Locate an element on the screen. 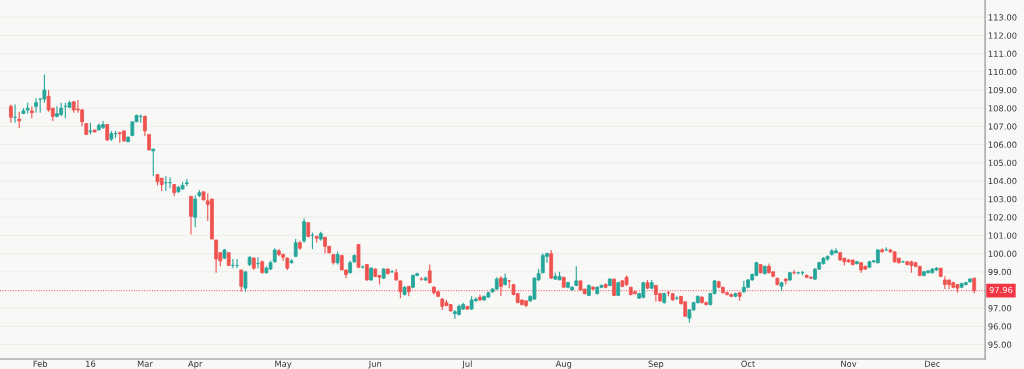 Image resolution: width=1024 pixels, height=369 pixels. x-tick-label: 16 is located at coordinates (91, 363).